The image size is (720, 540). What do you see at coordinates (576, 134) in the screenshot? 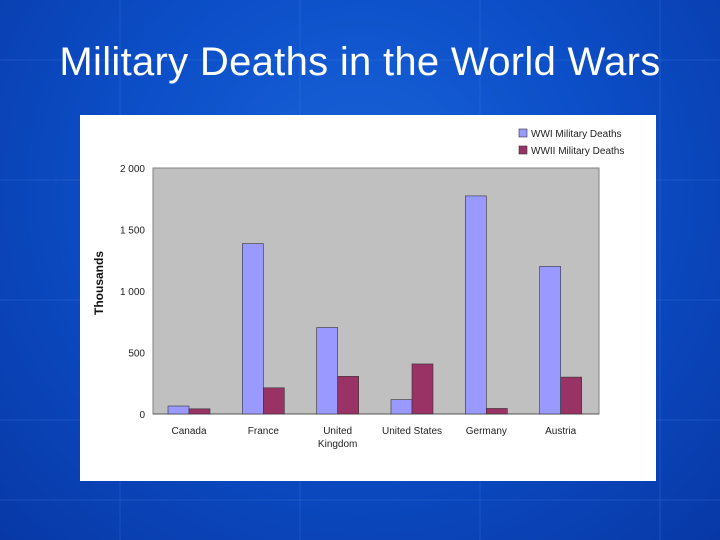
I see `legend-label: WWI Military Deaths` at bounding box center [576, 134].